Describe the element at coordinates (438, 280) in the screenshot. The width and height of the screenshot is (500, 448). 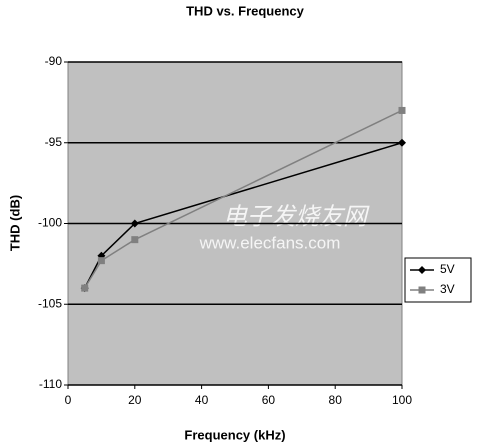
I see `legend` at that location.